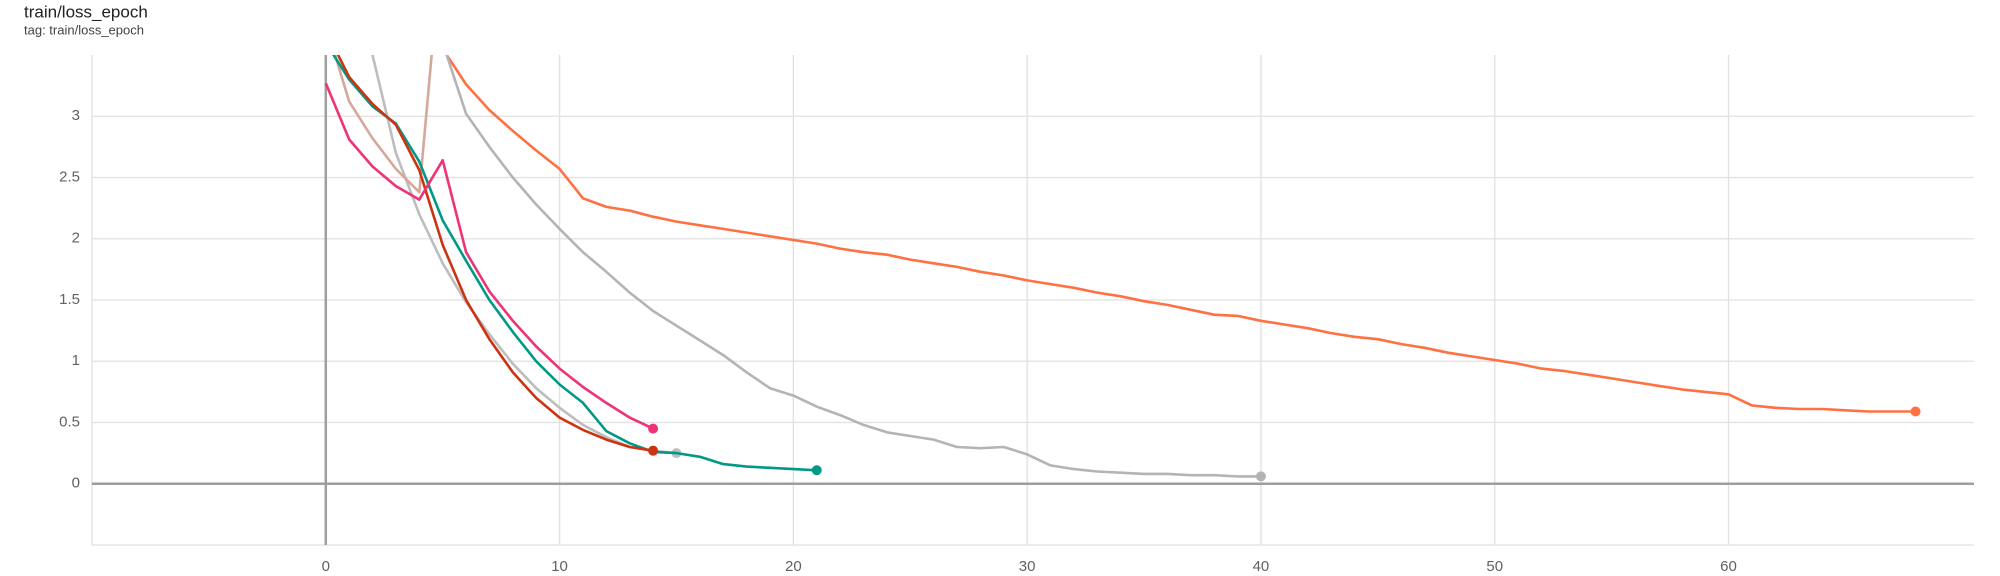 Image resolution: width=2000 pixels, height=576 pixels. What do you see at coordinates (793, 566) in the screenshot?
I see `x-tick-label: 20` at bounding box center [793, 566].